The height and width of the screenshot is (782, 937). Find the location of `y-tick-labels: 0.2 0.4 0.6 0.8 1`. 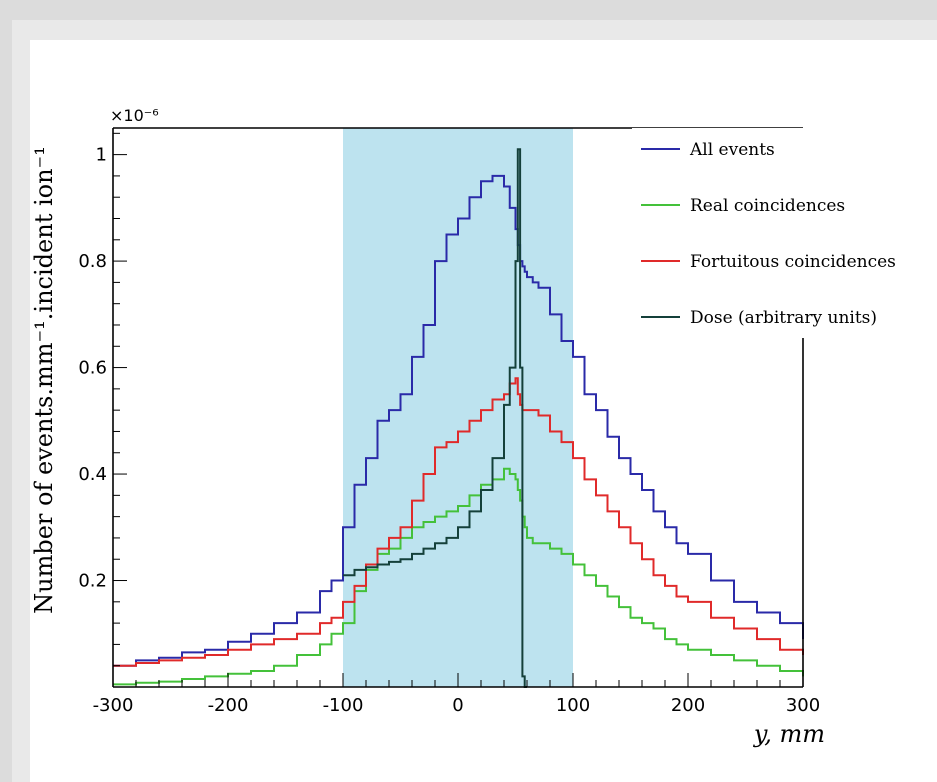

y-tick-labels: 0.2 0.4 0.6 0.8 1 is located at coordinates (92, 368).